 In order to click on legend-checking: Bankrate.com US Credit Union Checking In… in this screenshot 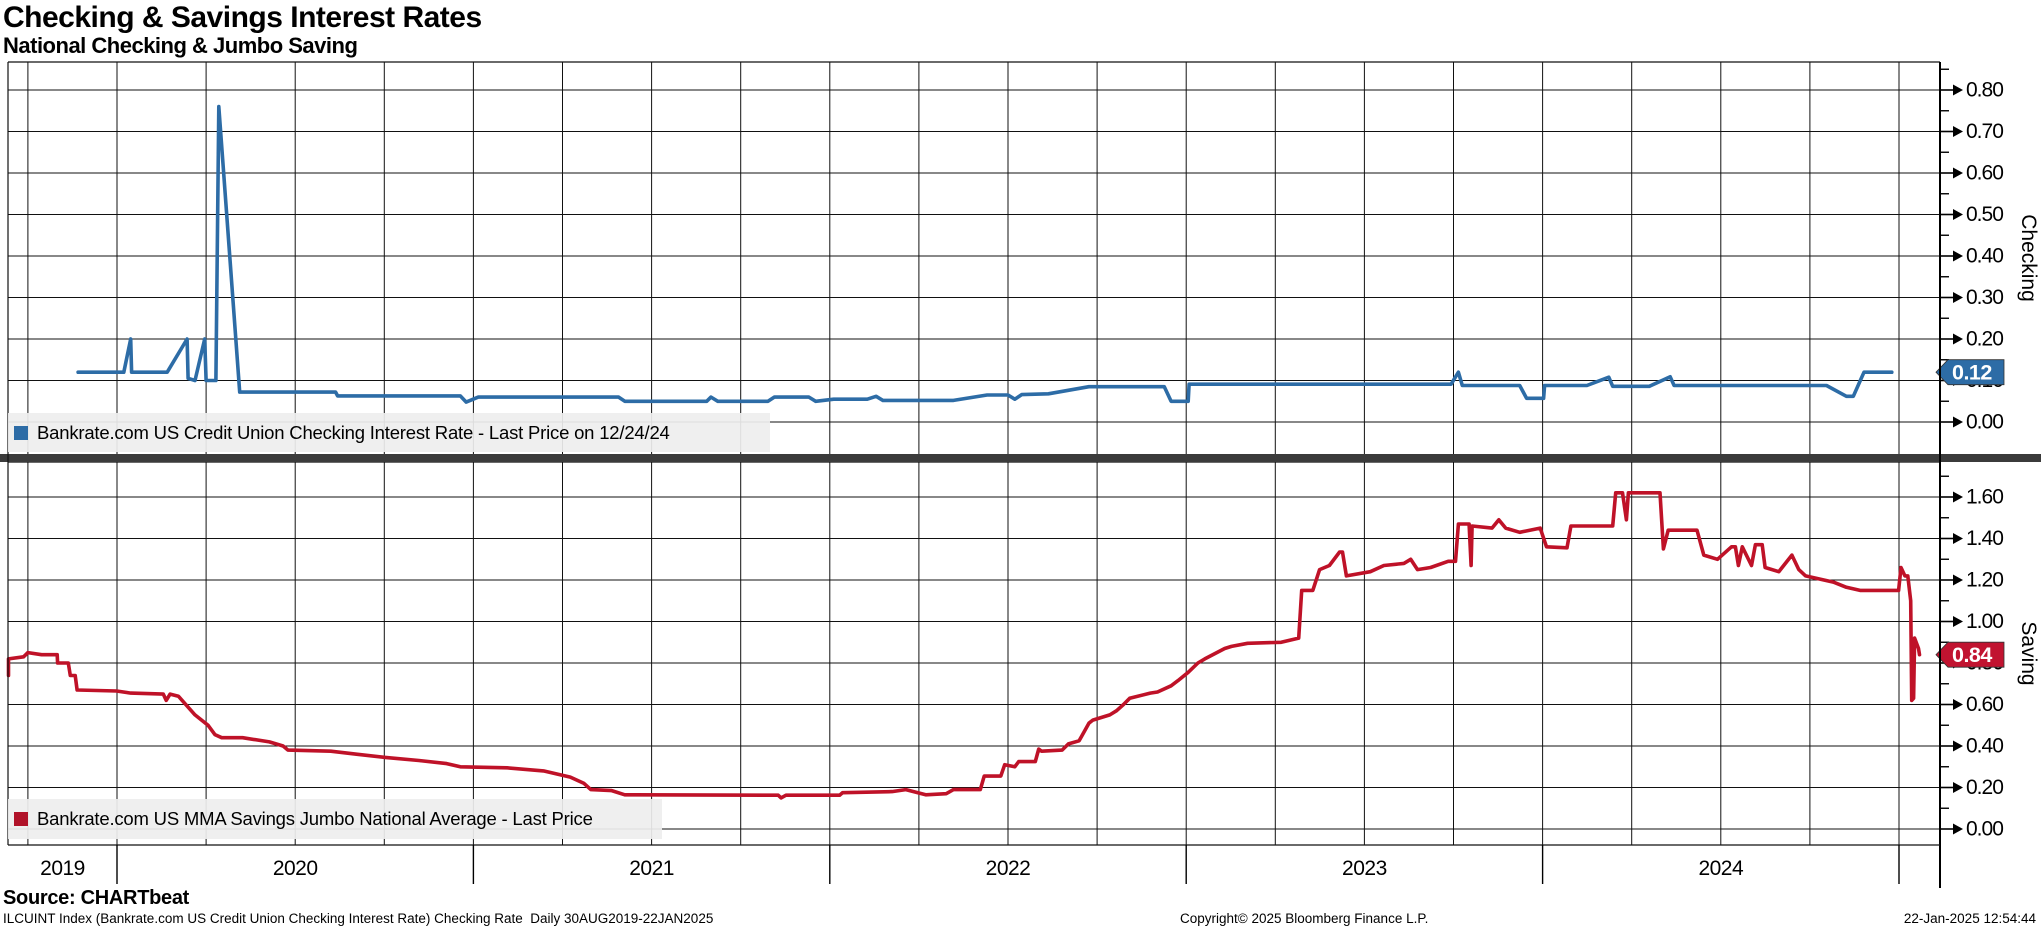, I will do `click(389, 432)`.